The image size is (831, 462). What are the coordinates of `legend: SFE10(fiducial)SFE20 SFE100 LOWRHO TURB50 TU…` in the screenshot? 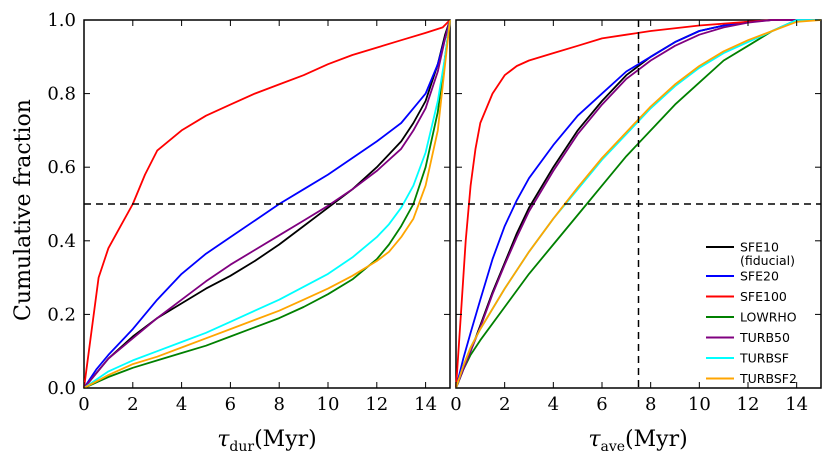 It's located at (751, 313).